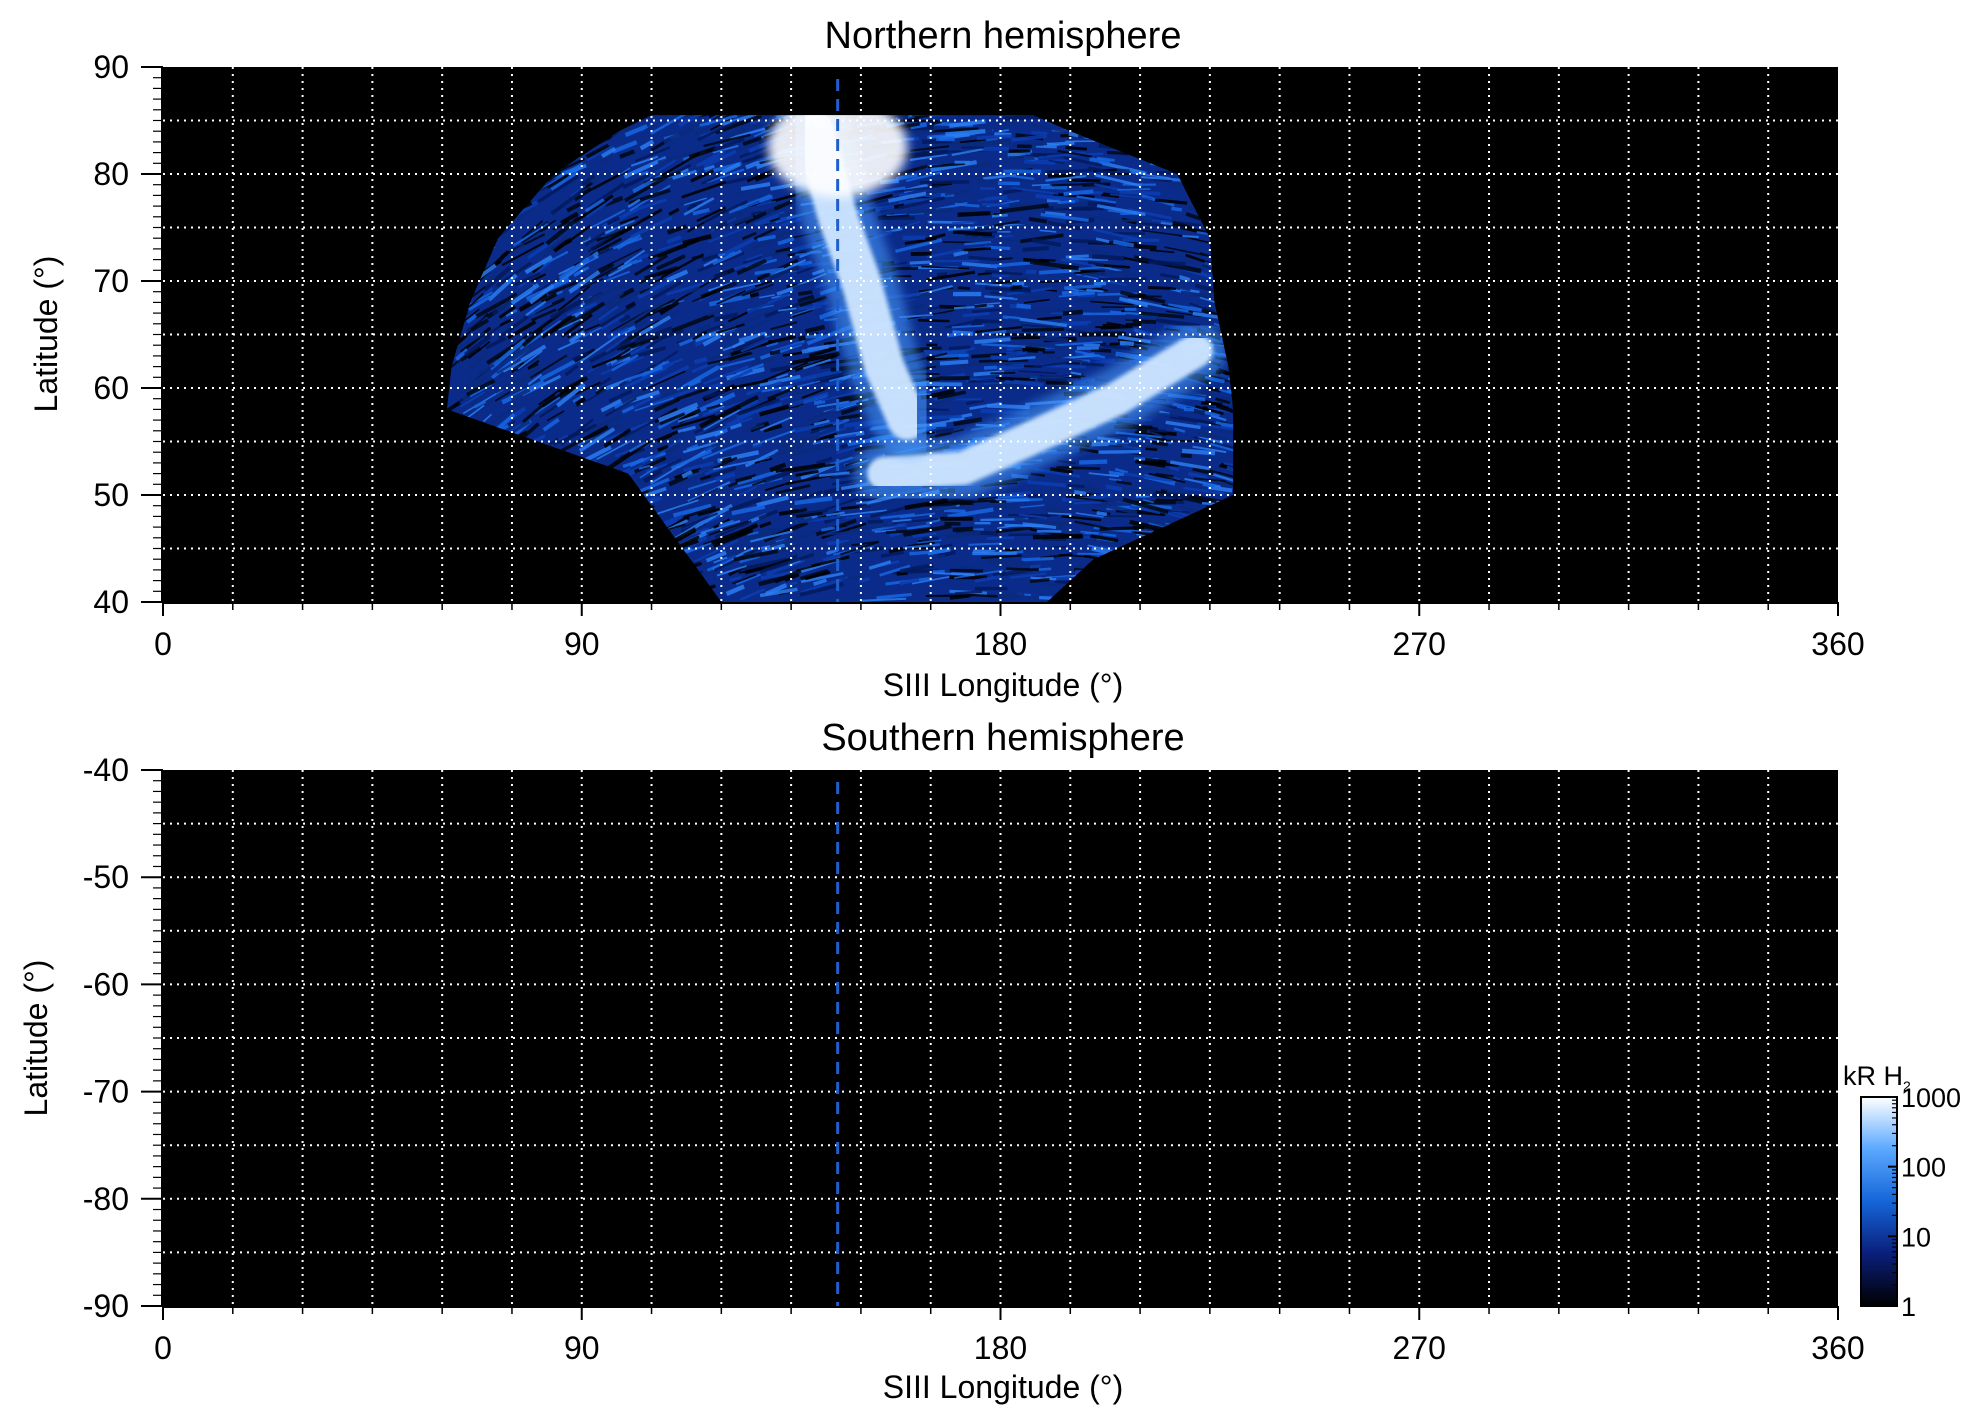 This screenshot has height=1423, width=1983. Describe the element at coordinates (106, 1199) in the screenshot. I see `y-tick-label: -80` at that location.